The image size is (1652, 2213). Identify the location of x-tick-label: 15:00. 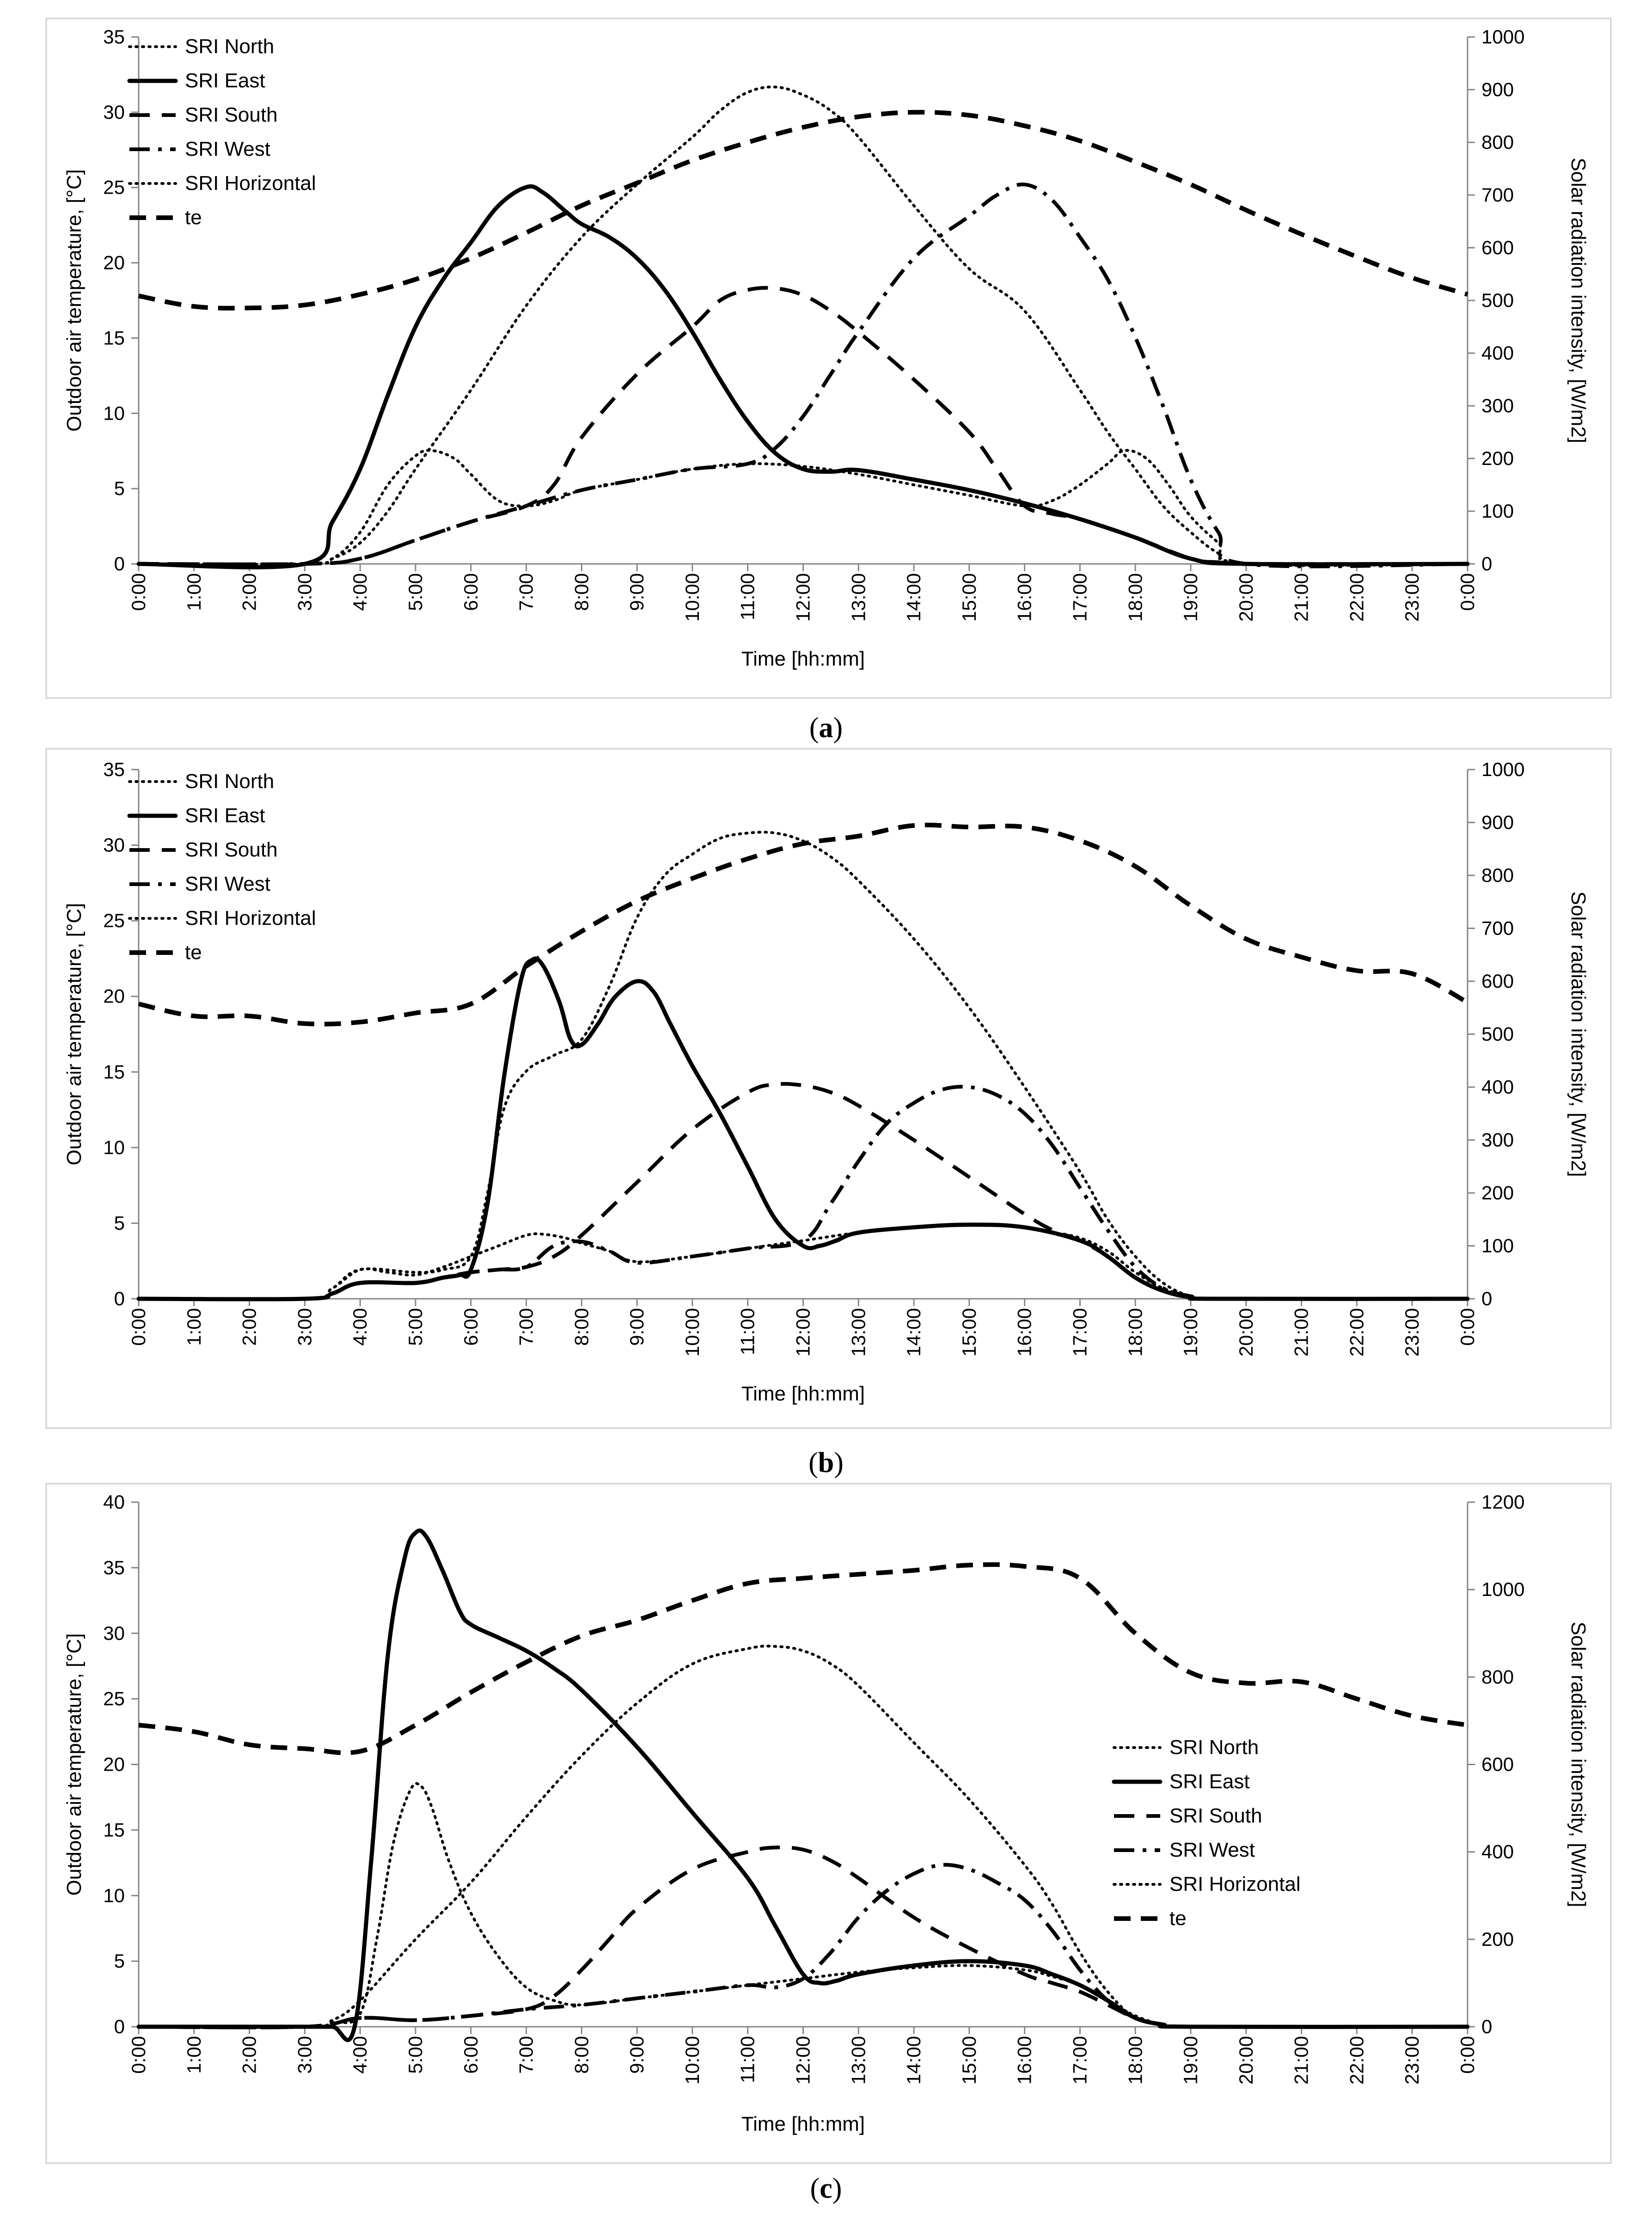
(969, 597).